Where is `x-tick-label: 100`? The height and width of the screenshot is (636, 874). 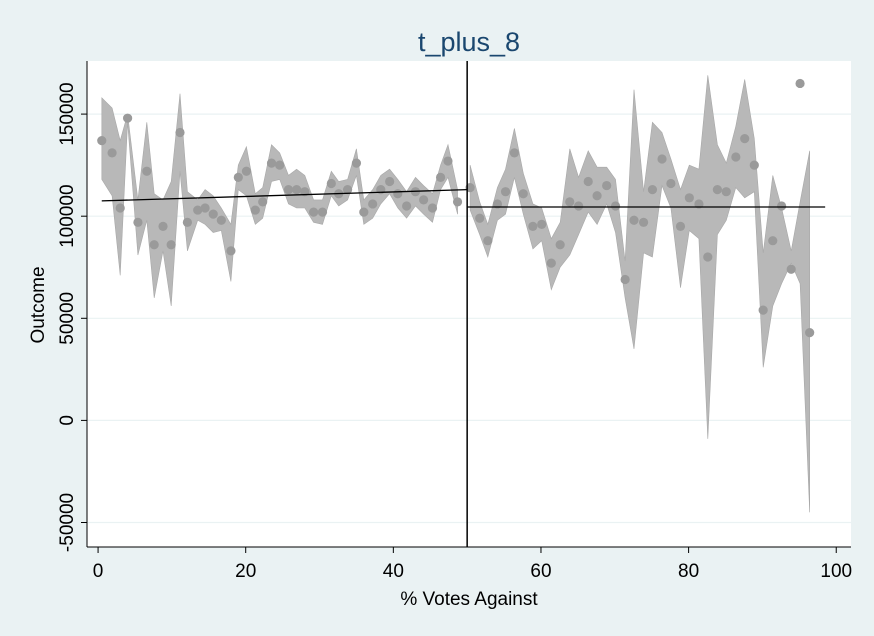
x-tick-label: 100 is located at coordinates (836, 571).